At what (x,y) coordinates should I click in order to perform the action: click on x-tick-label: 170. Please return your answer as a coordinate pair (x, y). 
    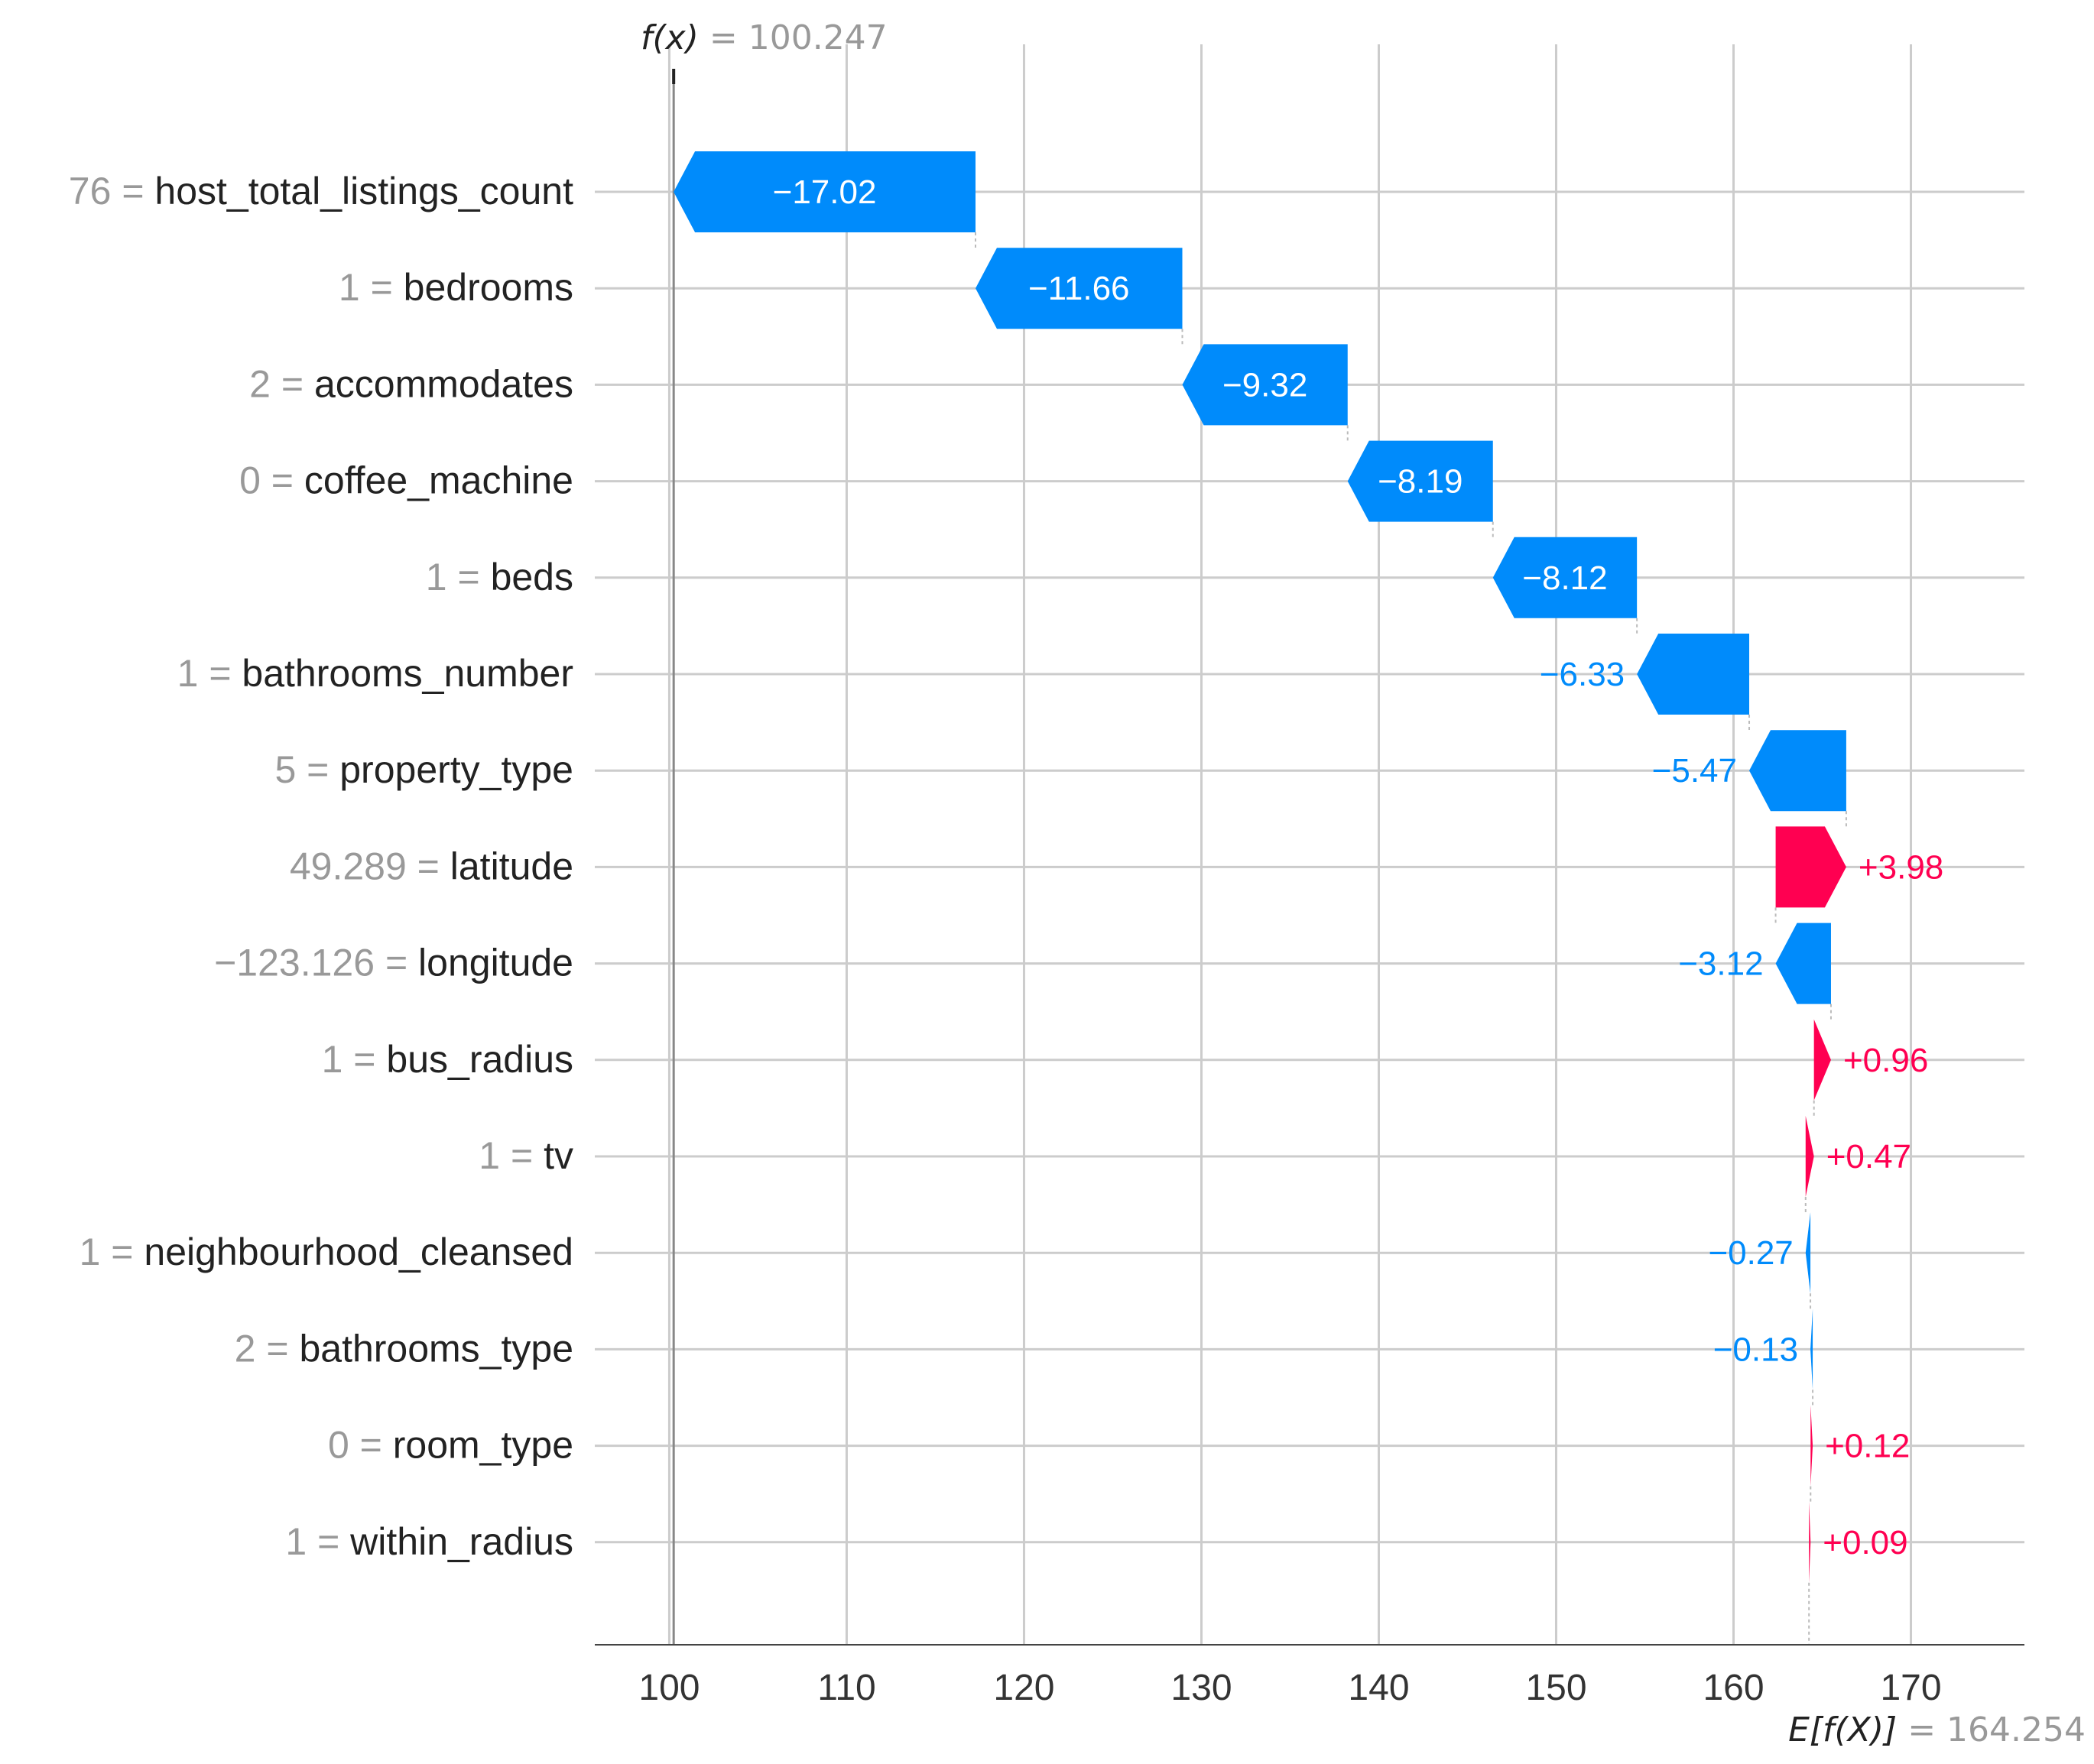
    Looking at the image, I should click on (1910, 1688).